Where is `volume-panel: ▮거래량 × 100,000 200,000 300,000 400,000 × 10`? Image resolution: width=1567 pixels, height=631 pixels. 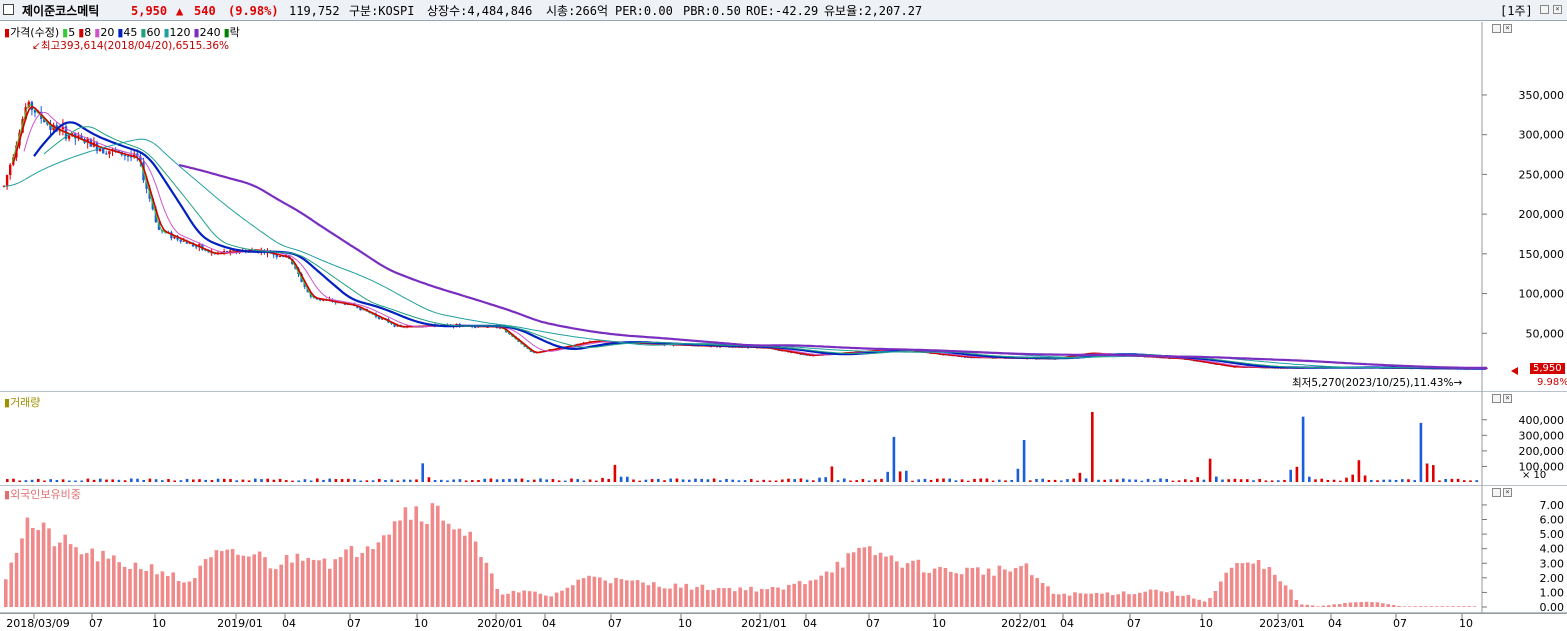 volume-panel: ▮거래량 × 100,000 200,000 300,000 400,000 × 10 is located at coordinates (783, 439).